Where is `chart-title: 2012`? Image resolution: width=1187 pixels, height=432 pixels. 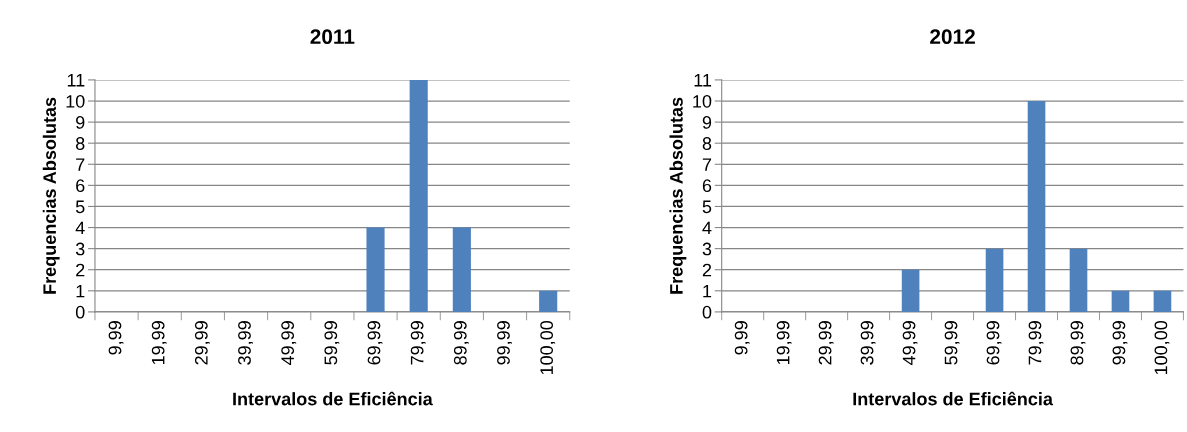
chart-title: 2012 is located at coordinates (952, 37).